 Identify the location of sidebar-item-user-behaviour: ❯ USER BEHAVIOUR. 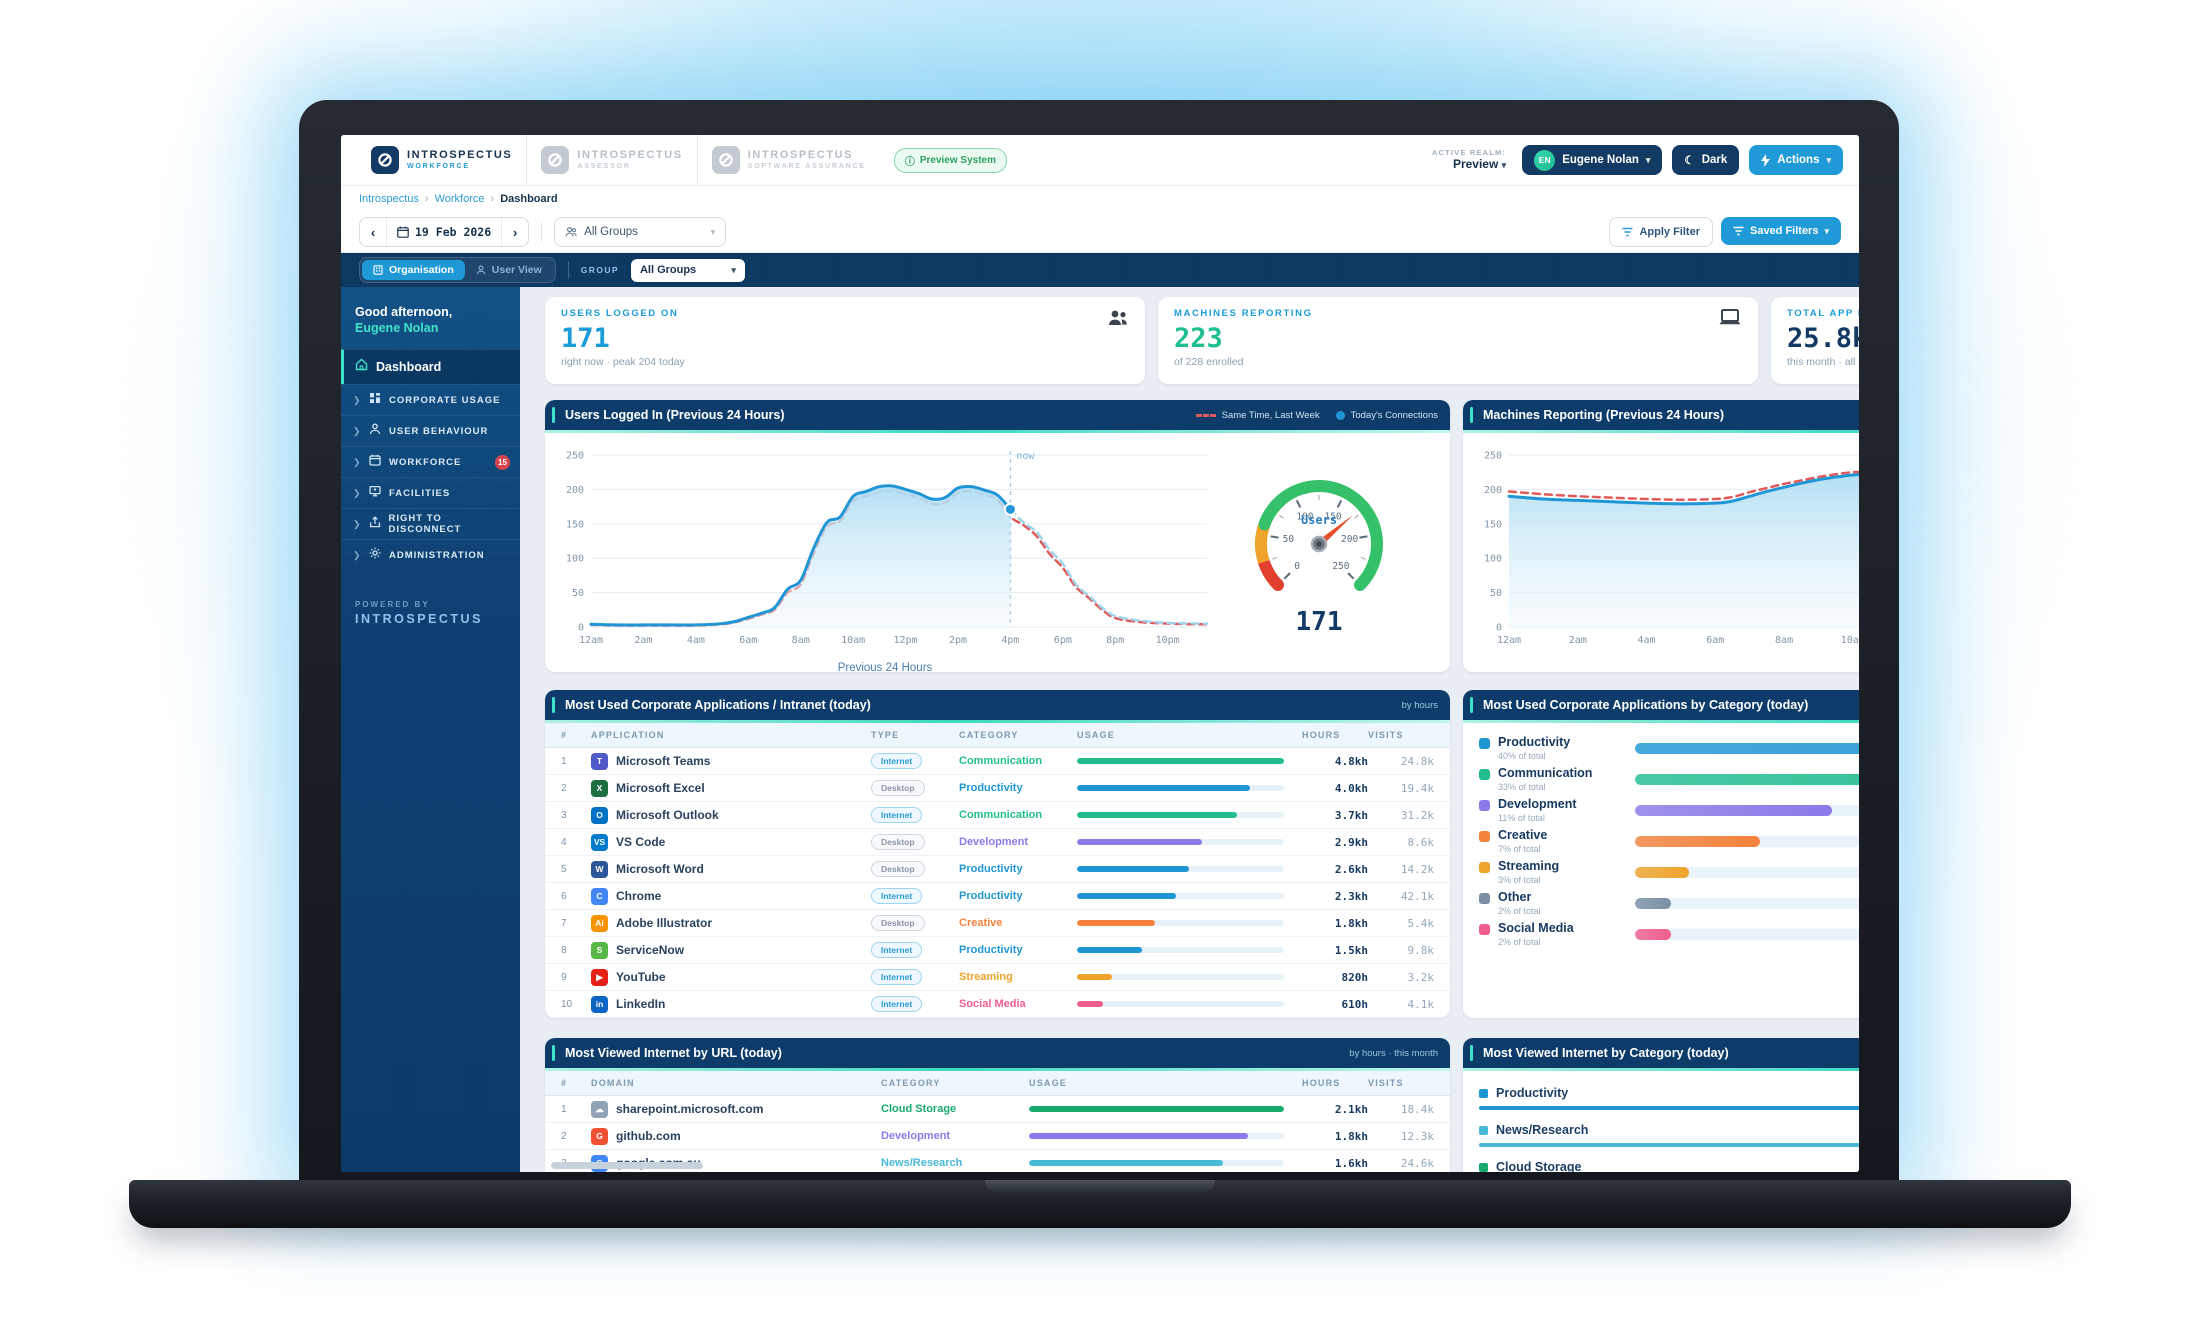
(430, 430).